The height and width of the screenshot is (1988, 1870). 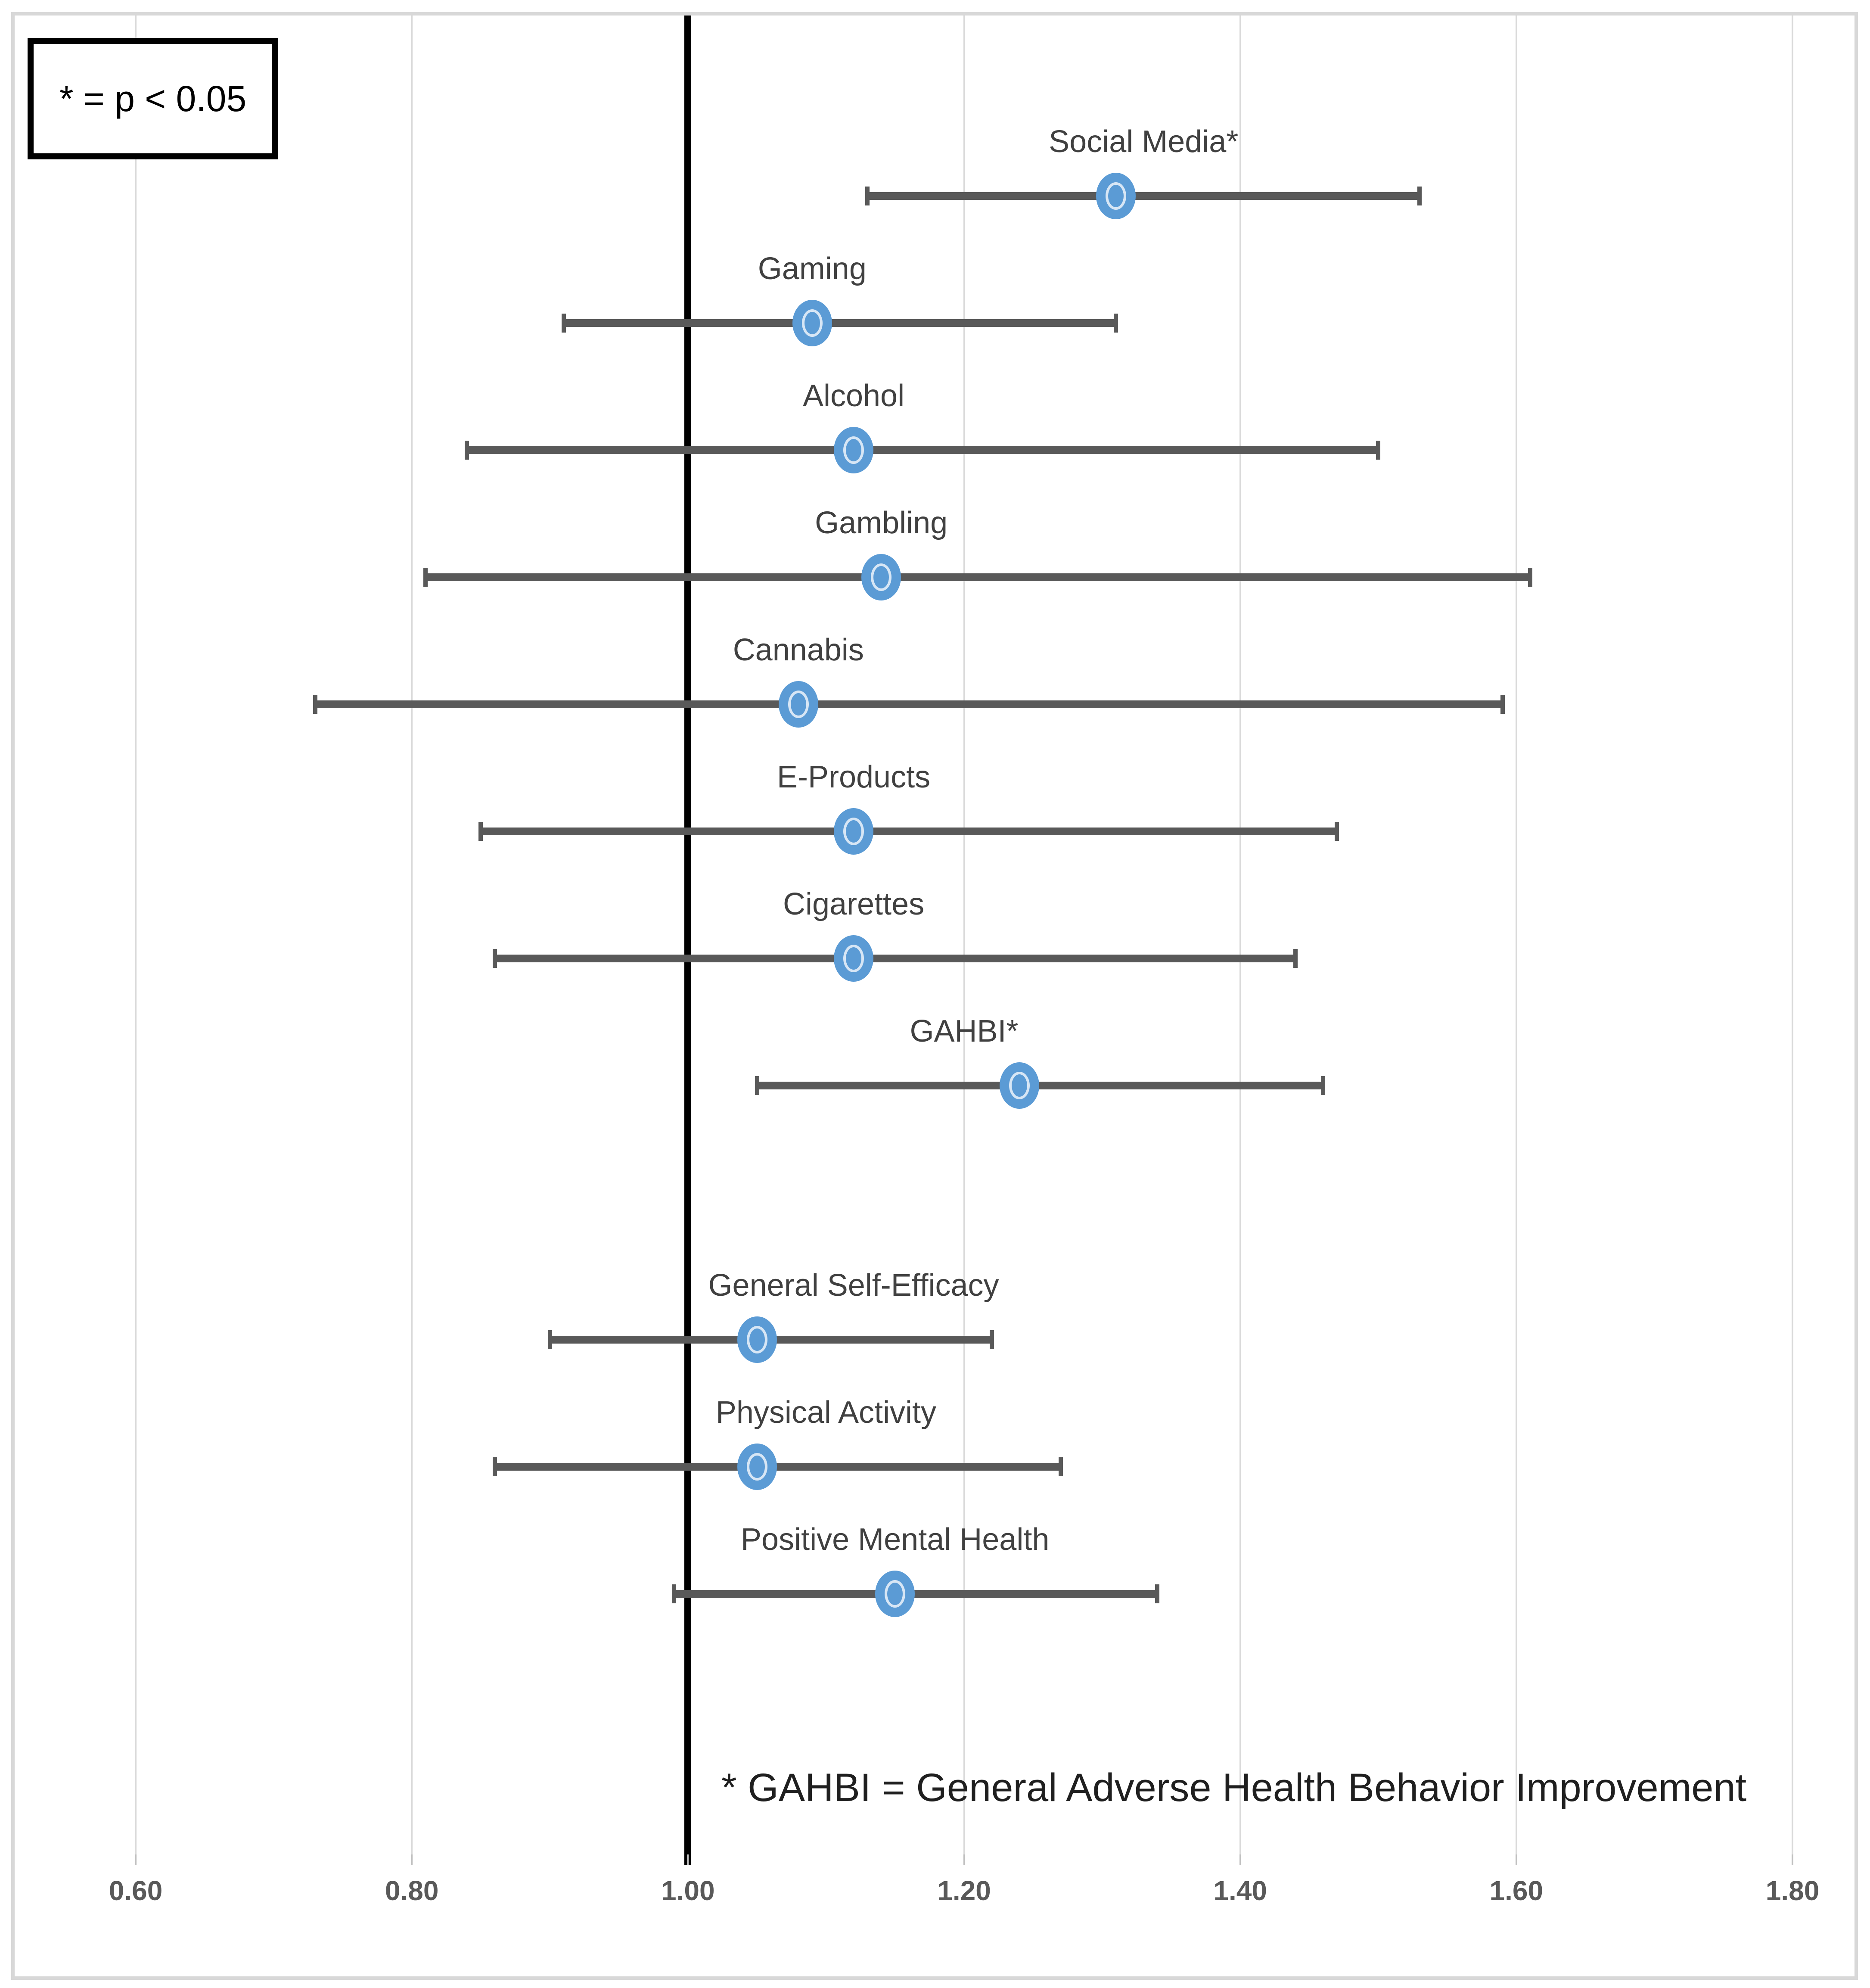 I want to click on legend-box: * = p < 0.05, so click(x=153, y=99).